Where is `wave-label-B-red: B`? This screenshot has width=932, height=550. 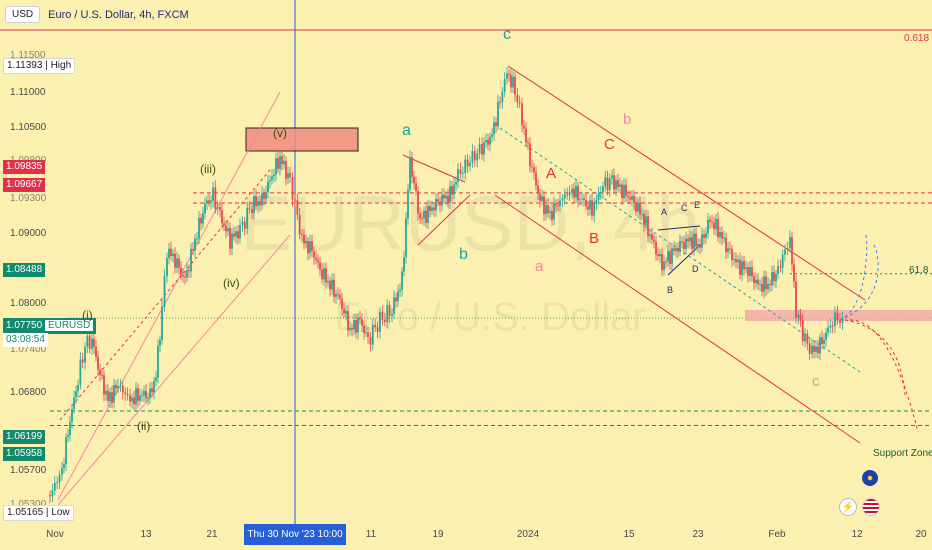 wave-label-B-red: B is located at coordinates (594, 238).